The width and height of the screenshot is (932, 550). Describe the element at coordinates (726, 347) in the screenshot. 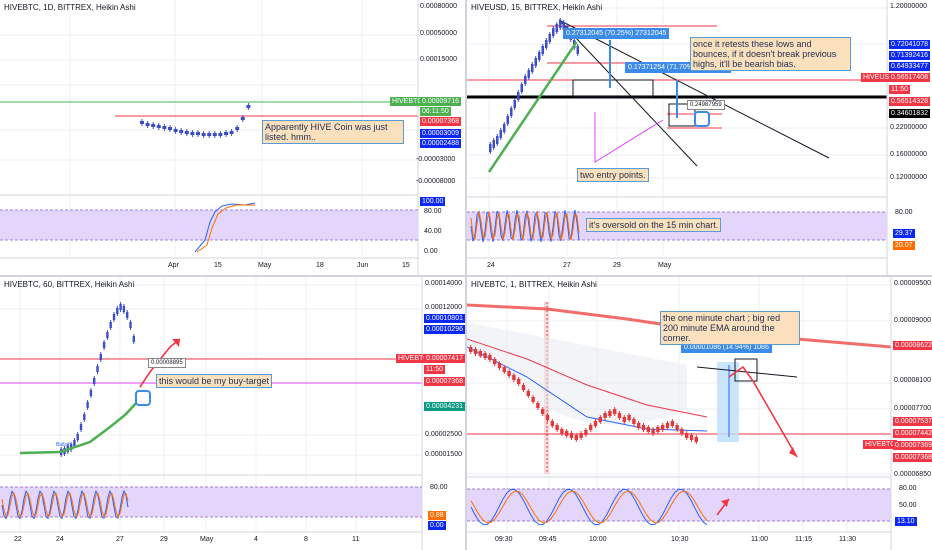

I see `measure-label: 0.00001086 (14.94%) 1086` at that location.